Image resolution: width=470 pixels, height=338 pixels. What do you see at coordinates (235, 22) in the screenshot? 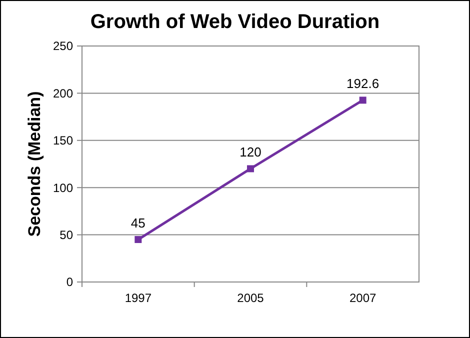
I see `chart-title: Growth of Web Video Duration` at bounding box center [235, 22].